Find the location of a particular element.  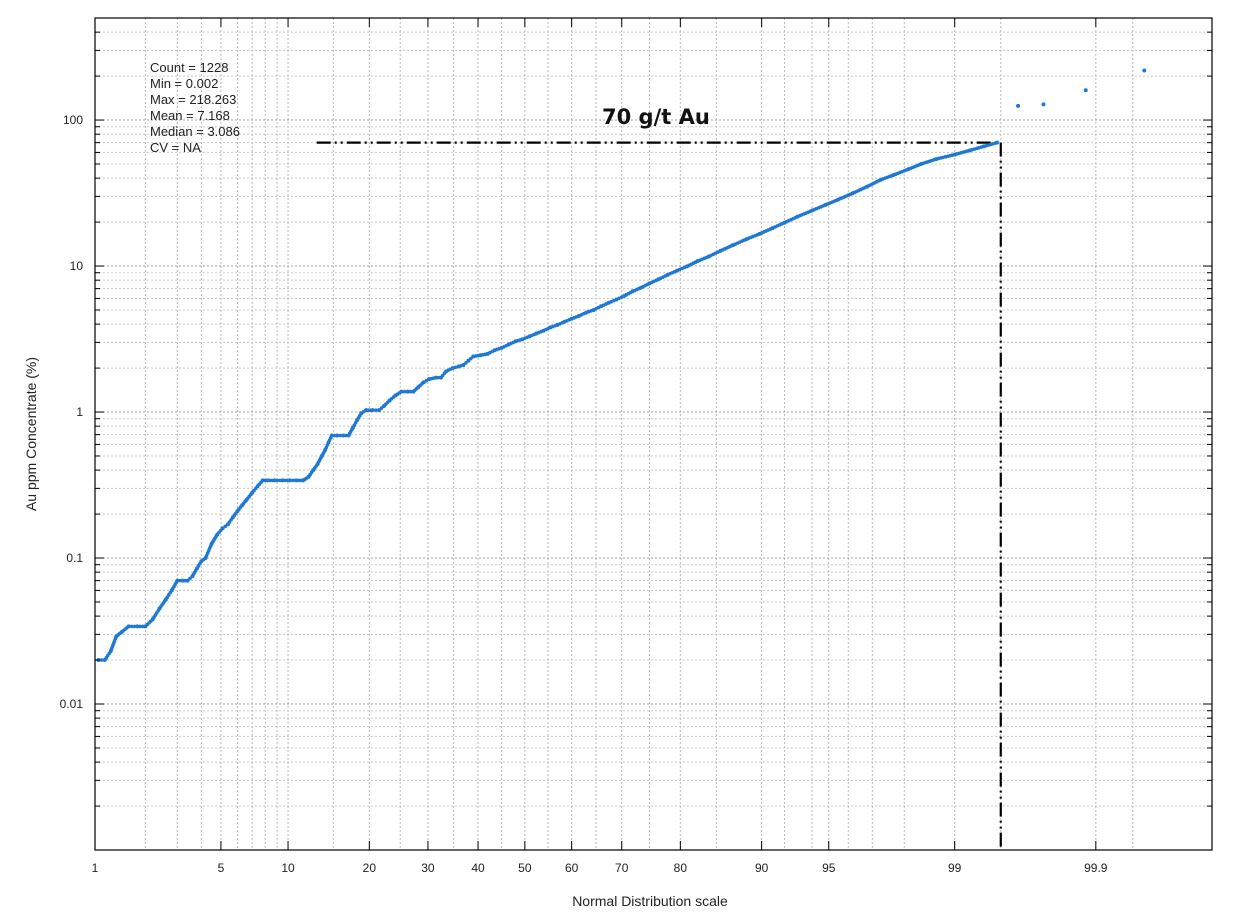

stat-line: Count = 1228 is located at coordinates (189, 67).